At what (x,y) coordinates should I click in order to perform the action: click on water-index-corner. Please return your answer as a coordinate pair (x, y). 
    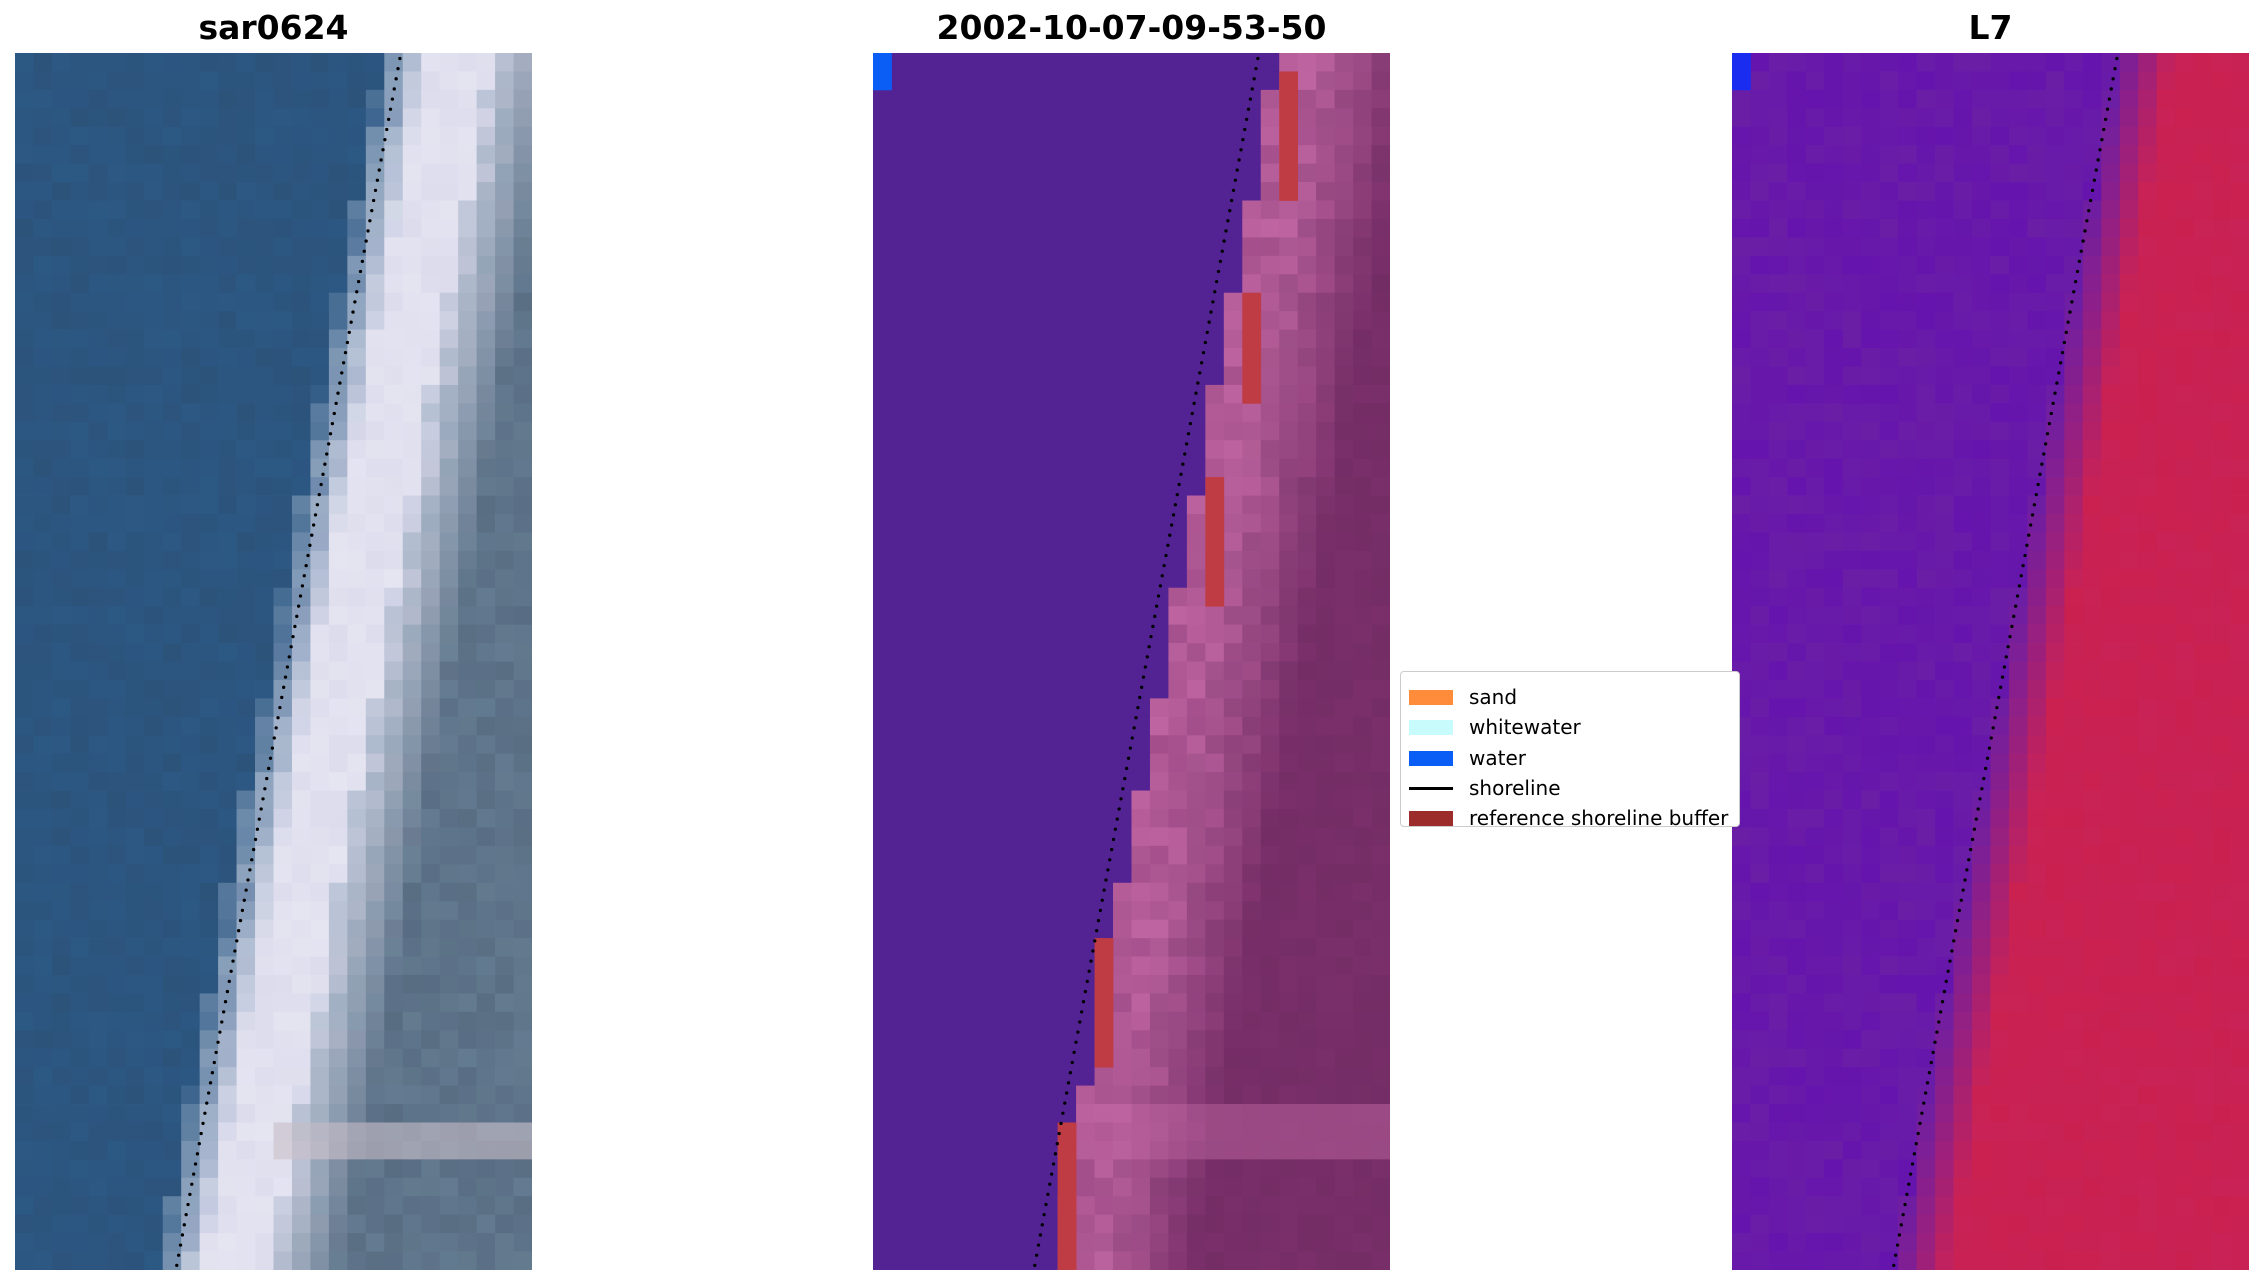
    Looking at the image, I should click on (1741, 72).